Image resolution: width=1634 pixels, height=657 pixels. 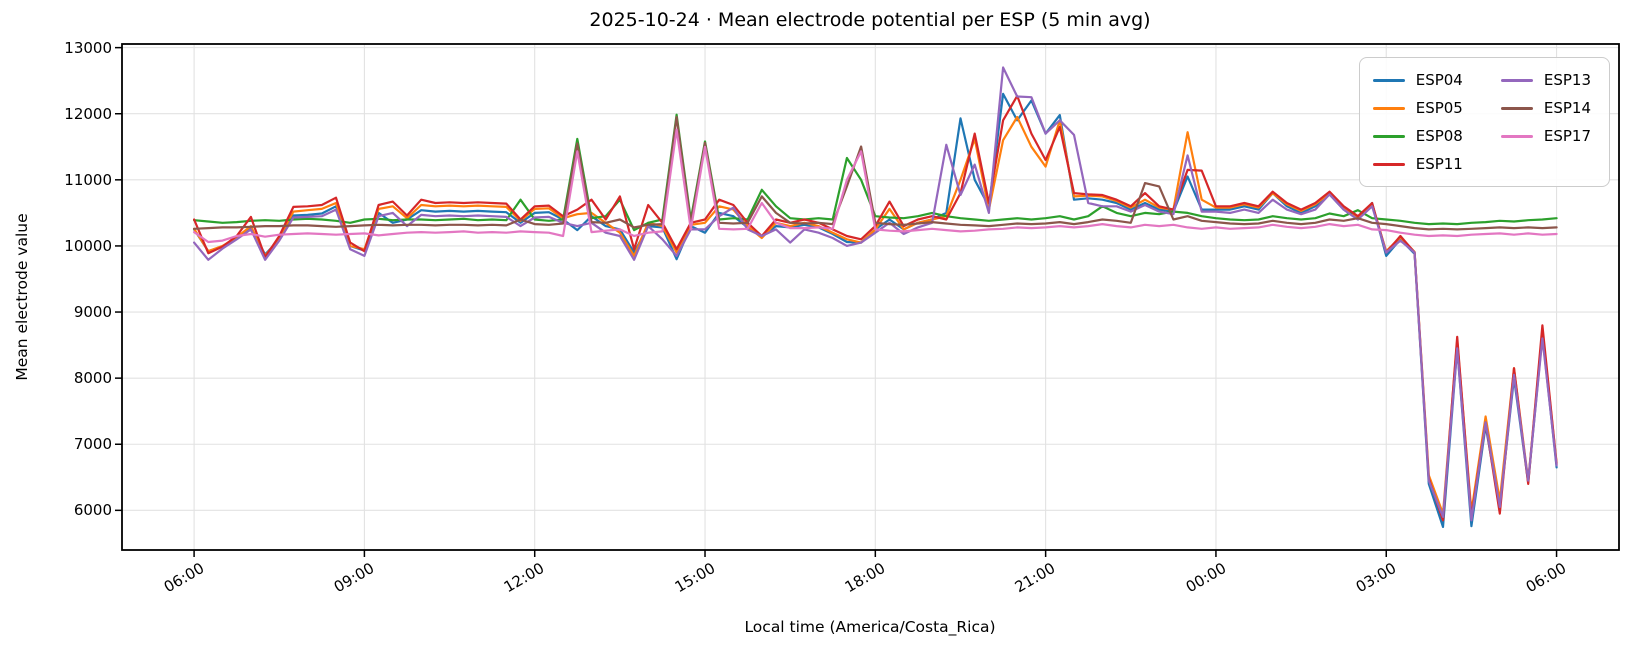 I want to click on legend-label: ESP11, so click(x=1439, y=164).